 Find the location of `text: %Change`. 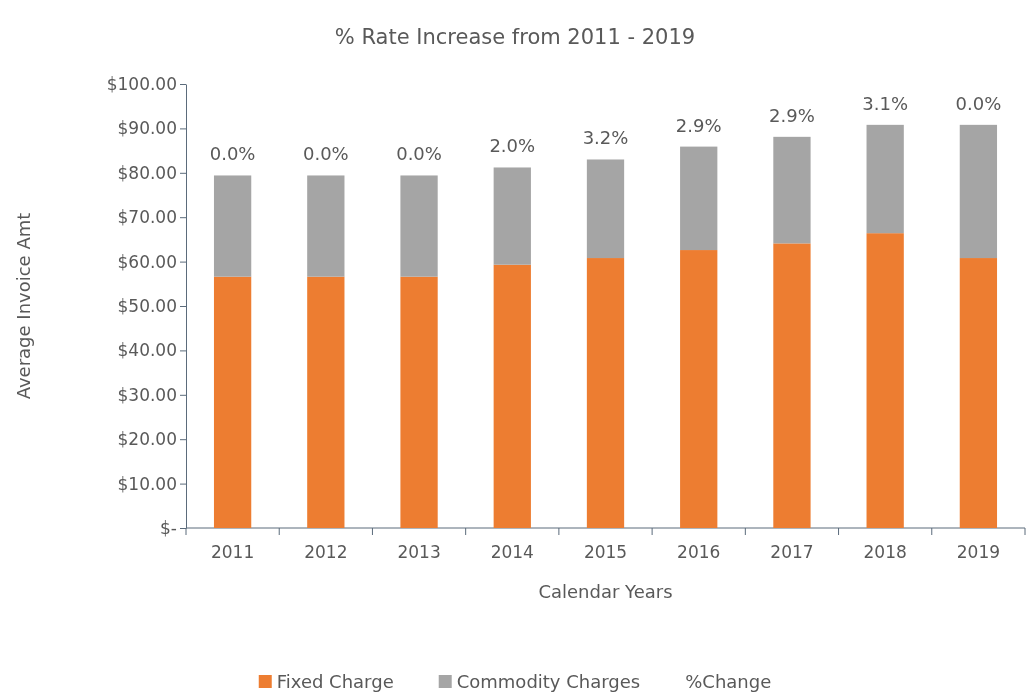

text: %Change is located at coordinates (728, 681).